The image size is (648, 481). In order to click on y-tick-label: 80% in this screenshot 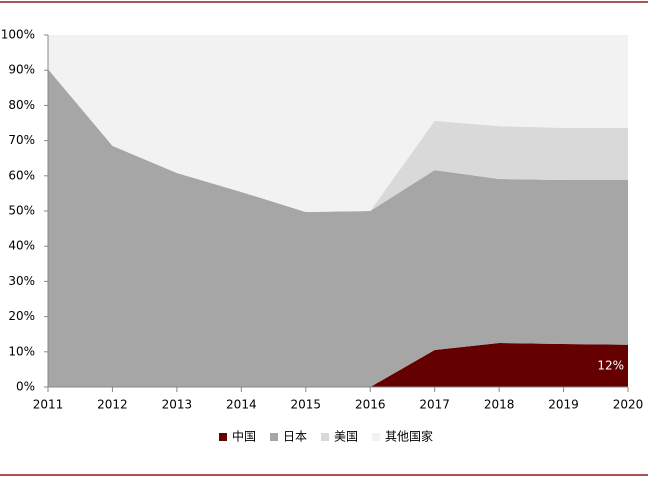, I will do `click(21, 105)`.